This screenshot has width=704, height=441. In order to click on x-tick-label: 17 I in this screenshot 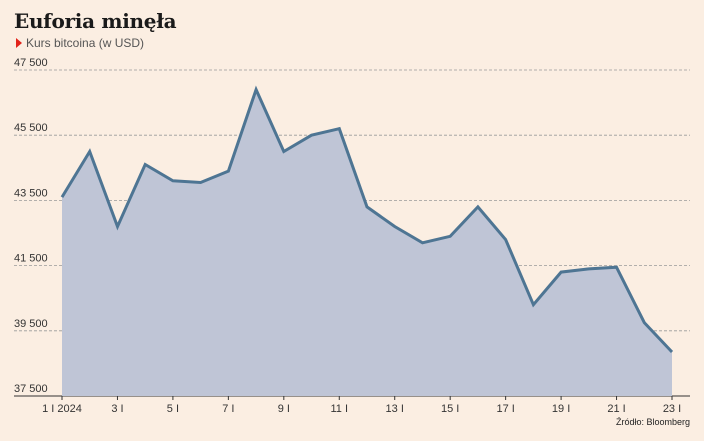, I will do `click(505, 409)`.